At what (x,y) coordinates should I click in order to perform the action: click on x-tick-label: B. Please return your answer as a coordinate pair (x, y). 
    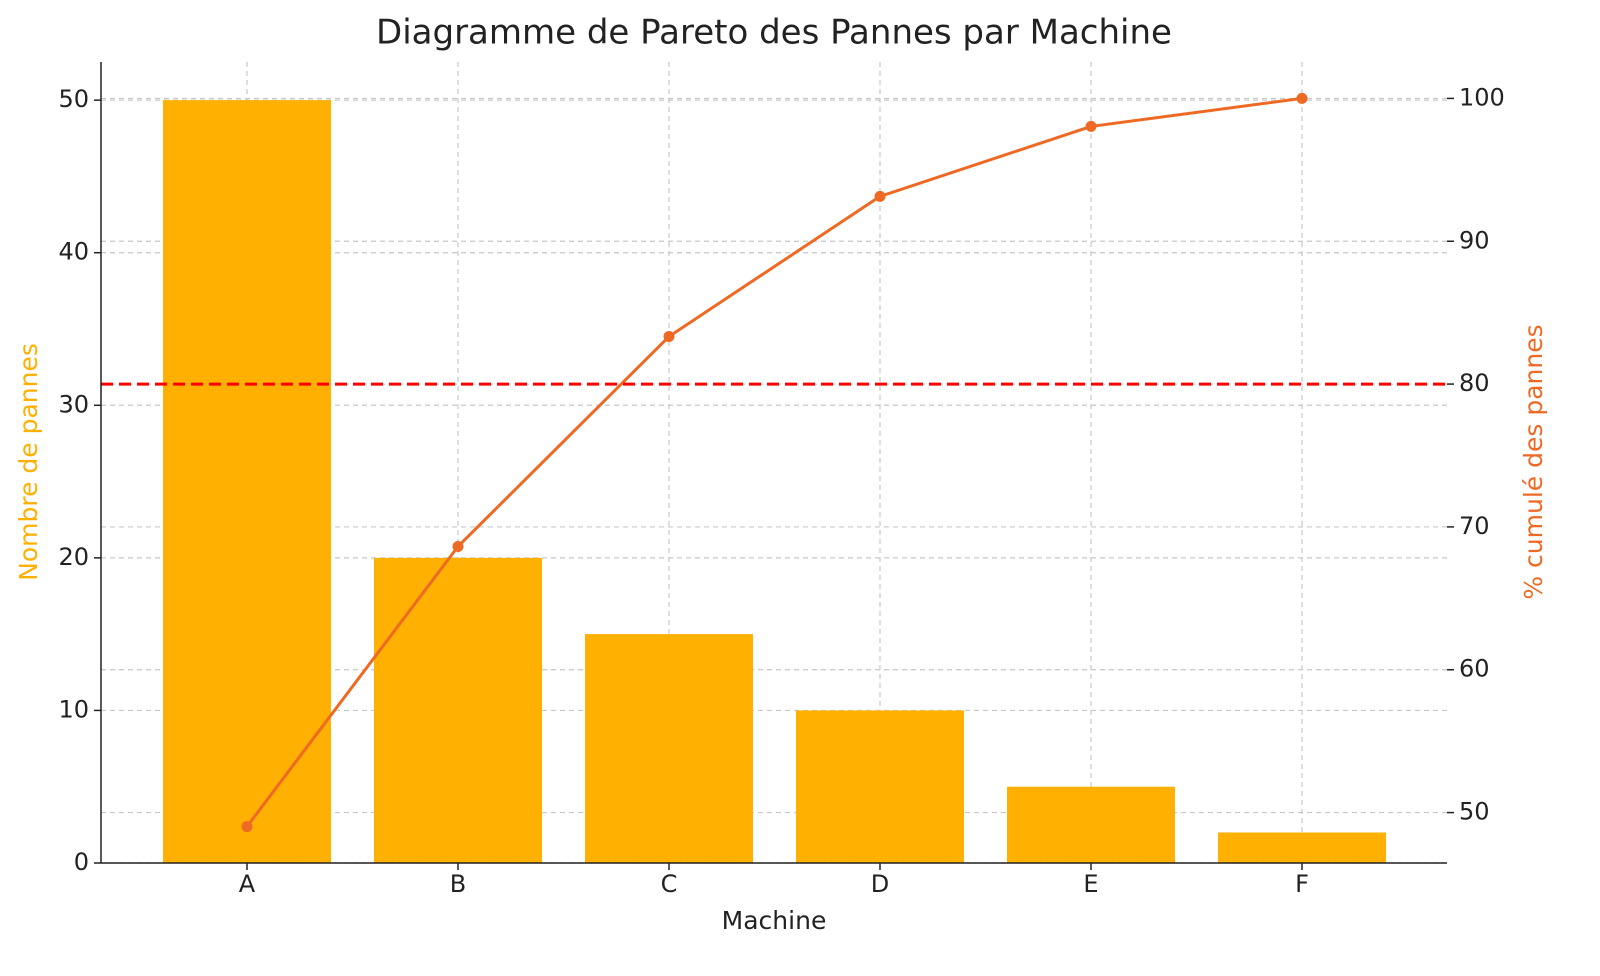
    Looking at the image, I should click on (458, 884).